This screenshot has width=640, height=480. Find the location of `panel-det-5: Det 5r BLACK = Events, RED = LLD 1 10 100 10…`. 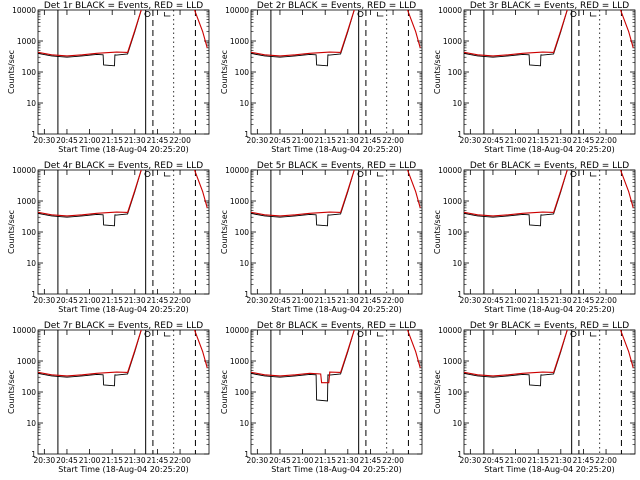

panel-det-5: Det 5r BLACK = Events, RED = LLD 1 10 100 10… is located at coordinates (321, 237).